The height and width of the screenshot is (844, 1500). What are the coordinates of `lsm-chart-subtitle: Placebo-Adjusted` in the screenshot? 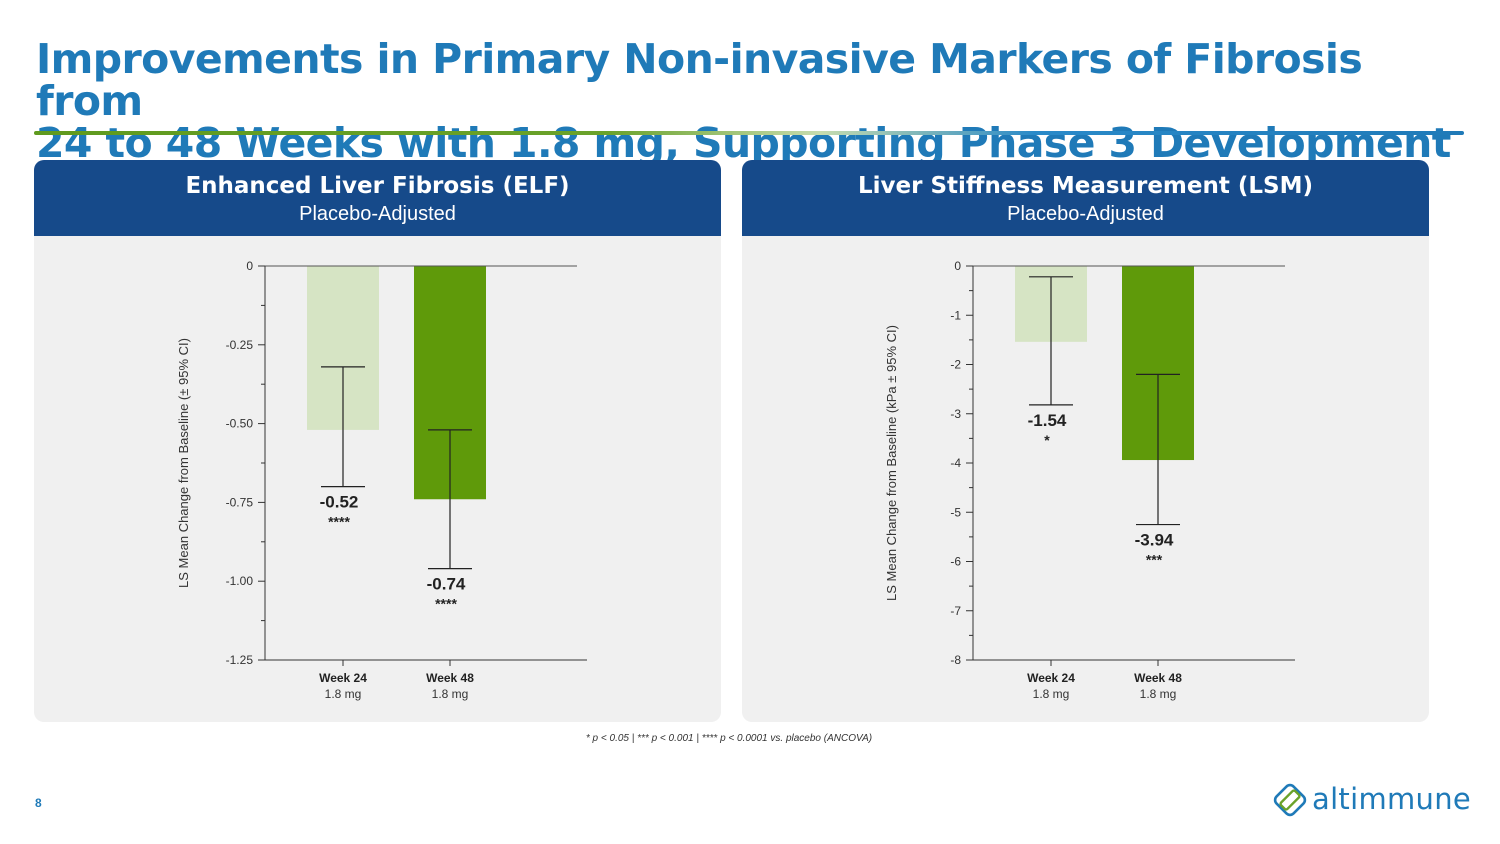 It's located at (1085, 214).